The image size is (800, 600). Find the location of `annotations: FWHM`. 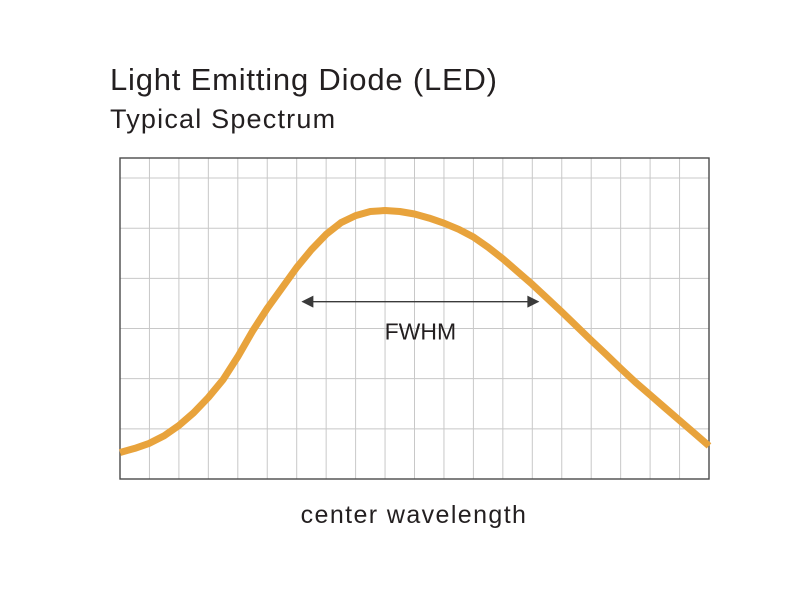

annotations: FWHM is located at coordinates (420, 320).